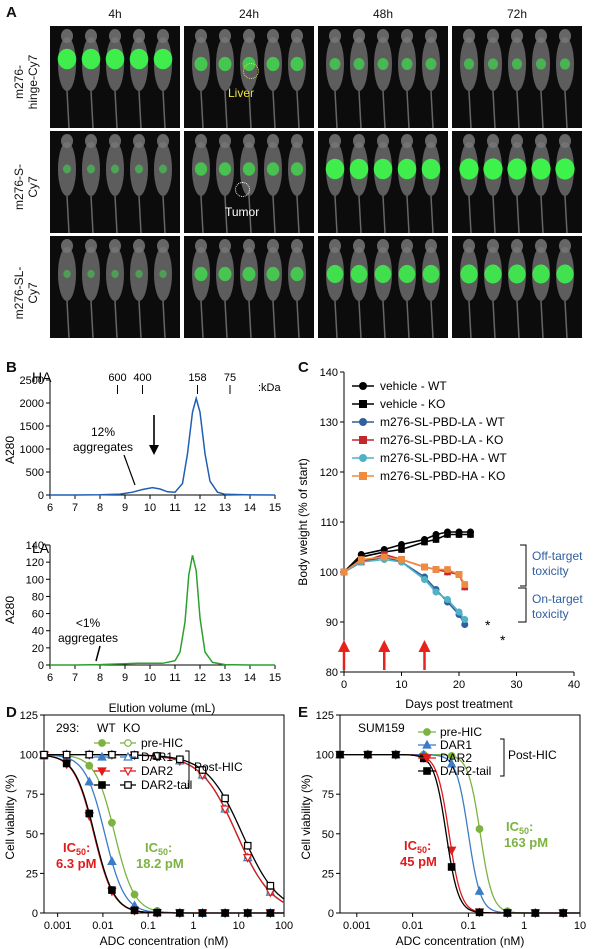 The height and width of the screenshot is (949, 594). I want to click on c-star-2: *, so click(503, 640).